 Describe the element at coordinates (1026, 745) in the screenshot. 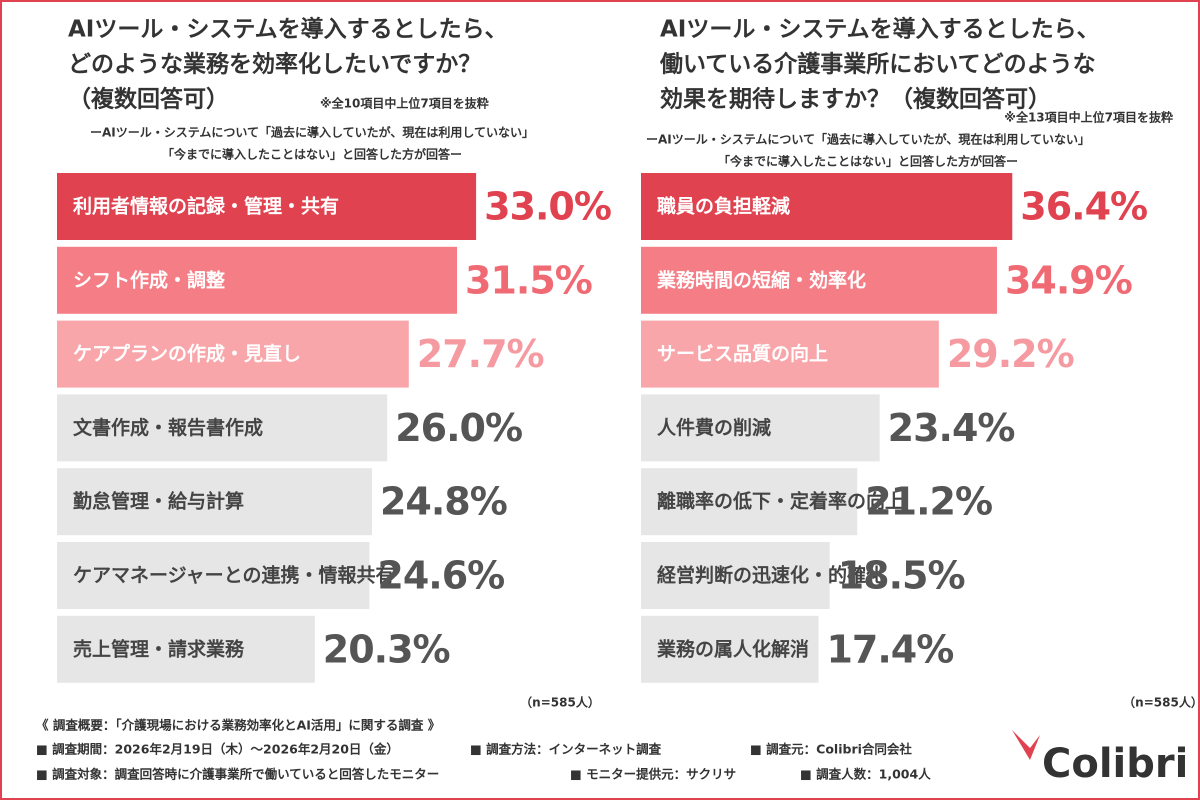

I see `logo-icon` at that location.